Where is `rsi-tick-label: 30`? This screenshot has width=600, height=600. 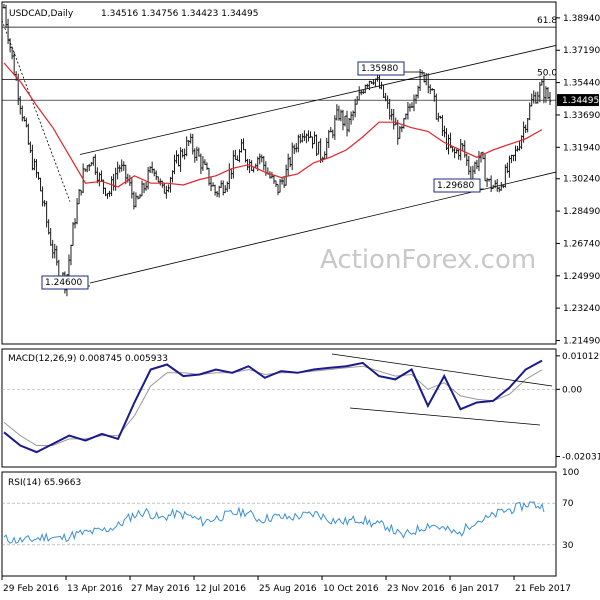 rsi-tick-label: 30 is located at coordinates (568, 546).